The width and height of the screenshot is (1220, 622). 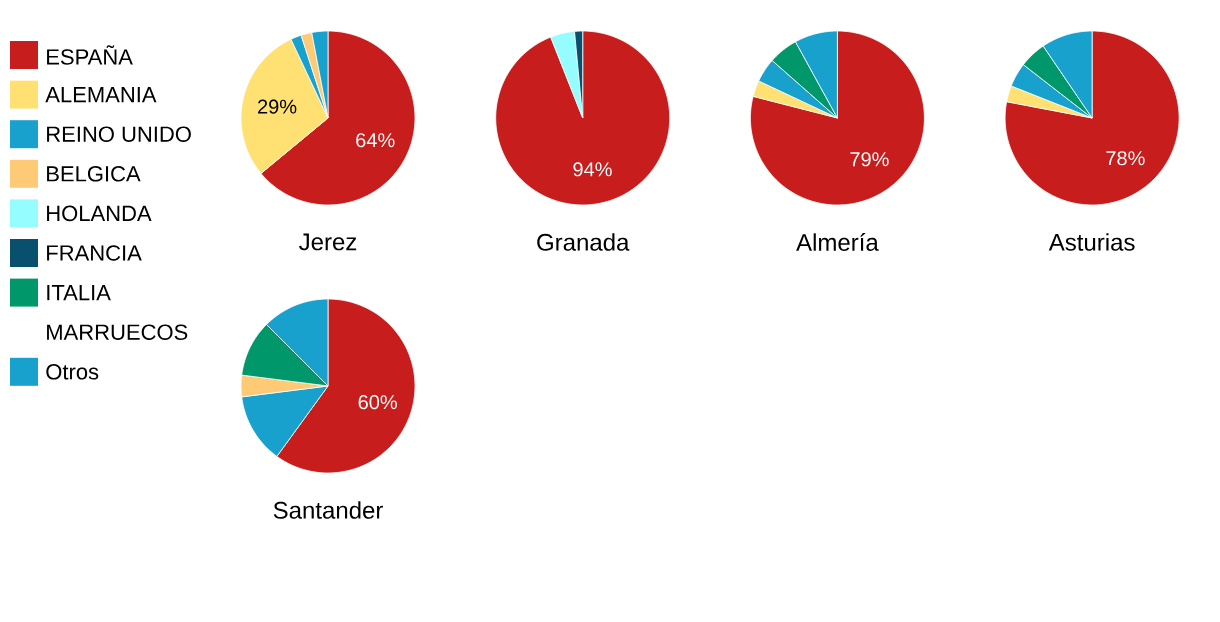 I want to click on legend-label: ESPAÑA, so click(x=90, y=55).